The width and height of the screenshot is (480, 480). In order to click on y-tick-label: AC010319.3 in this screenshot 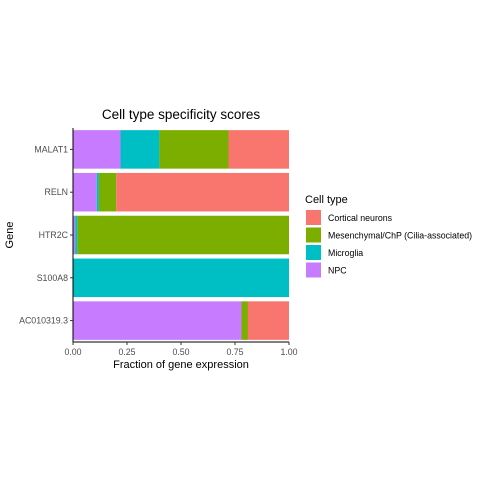, I will do `click(43, 321)`.